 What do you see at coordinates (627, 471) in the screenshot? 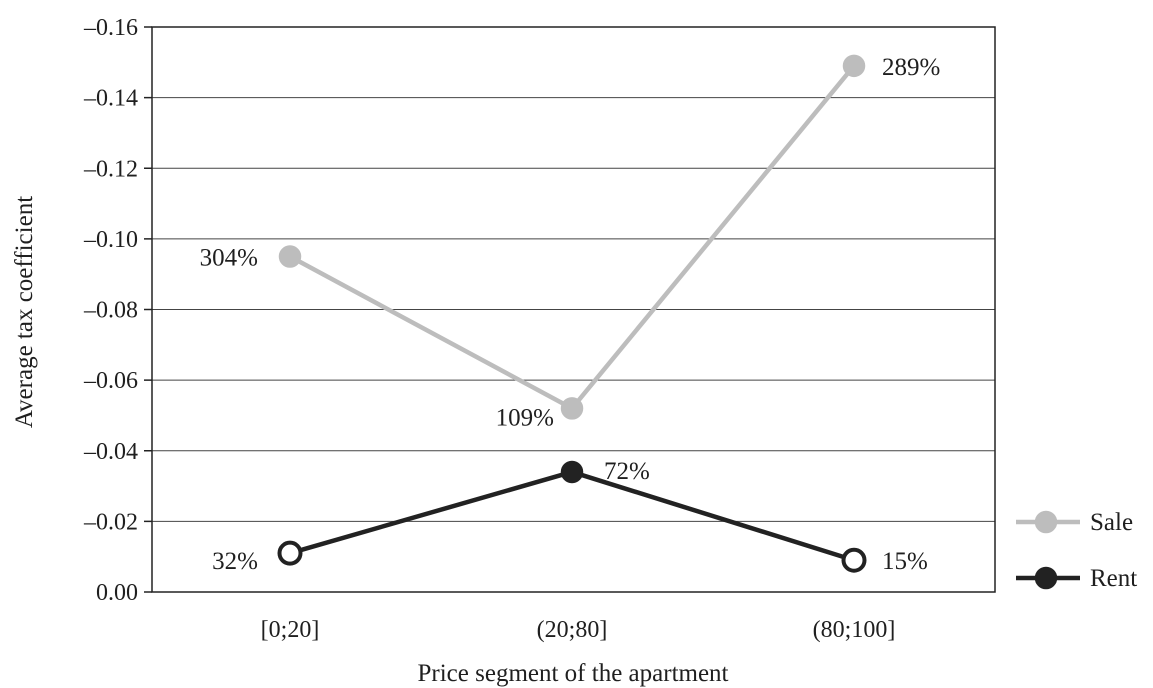
I see `data-label-rent-1: 72%` at bounding box center [627, 471].